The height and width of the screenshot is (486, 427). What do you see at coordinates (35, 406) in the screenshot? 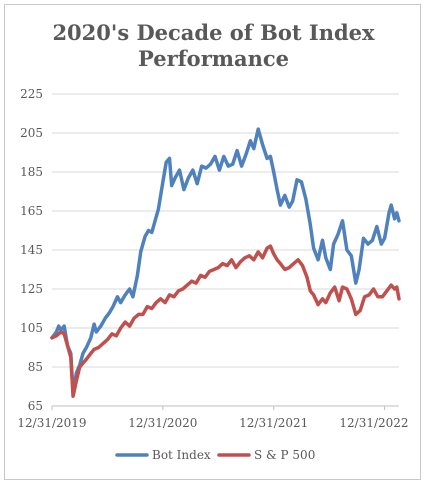
I see `y-tick-label: 65` at bounding box center [35, 406].